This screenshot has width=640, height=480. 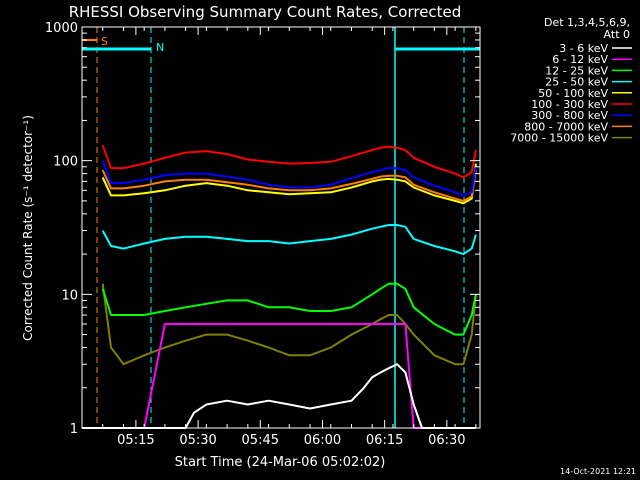 I want to click on x-axis-label: Start Time (24-Mar-06 05:02:02), so click(x=280, y=462).